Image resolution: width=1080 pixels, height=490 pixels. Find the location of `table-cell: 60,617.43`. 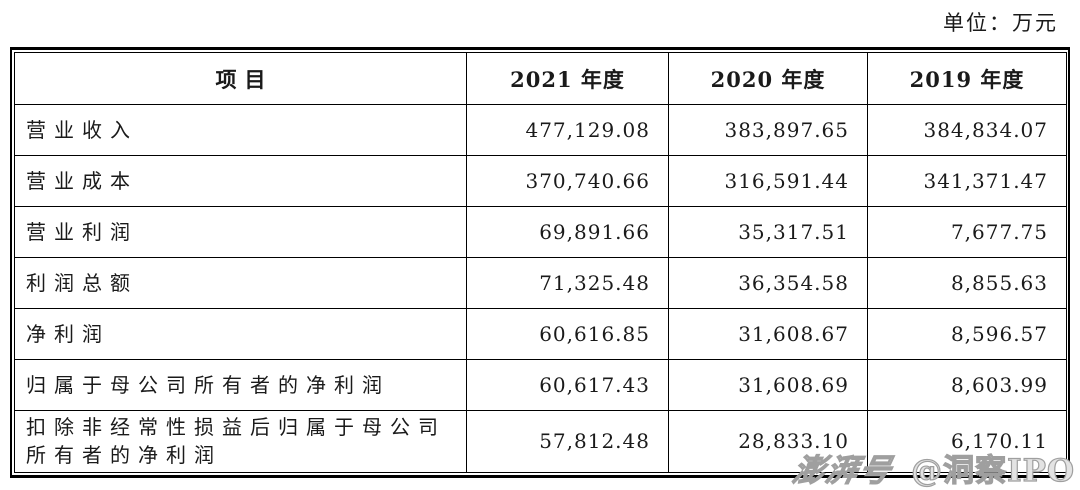

table-cell: 60,617.43 is located at coordinates (567, 385).